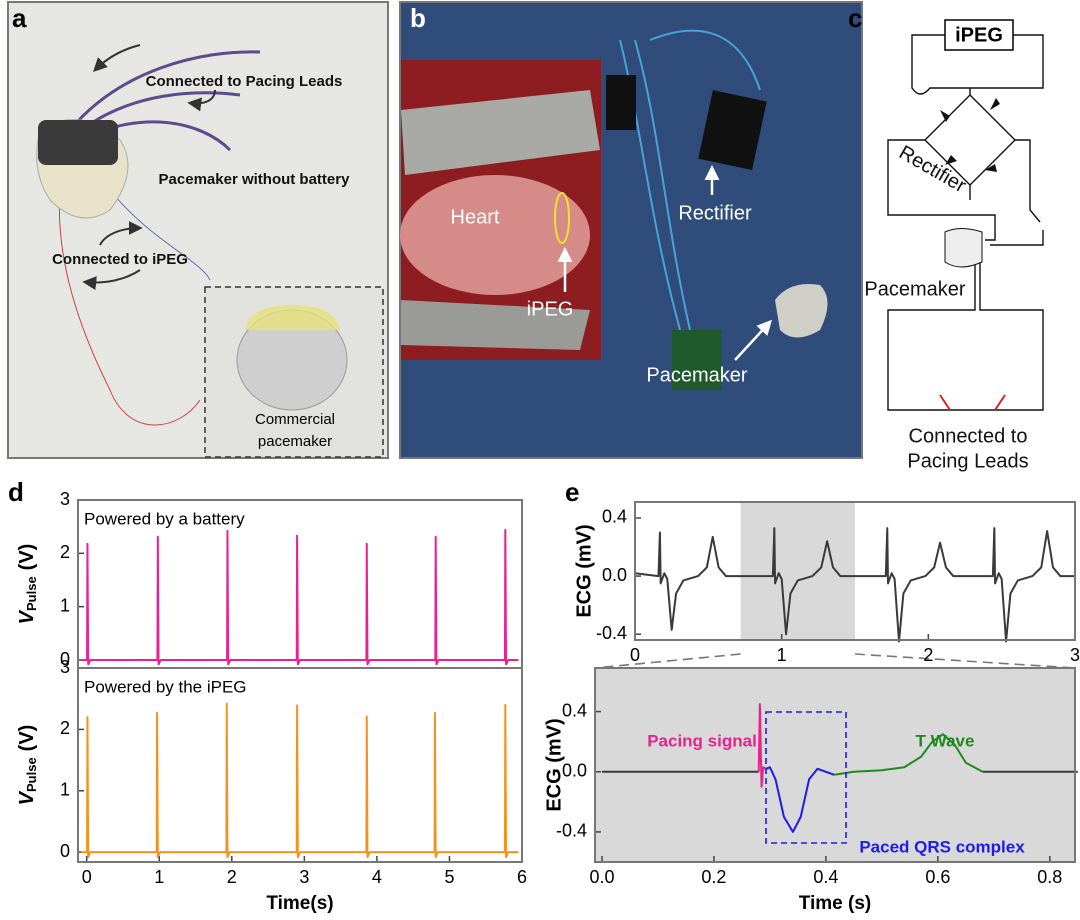  I want to click on x-tick-label: 4, so click(377, 877).